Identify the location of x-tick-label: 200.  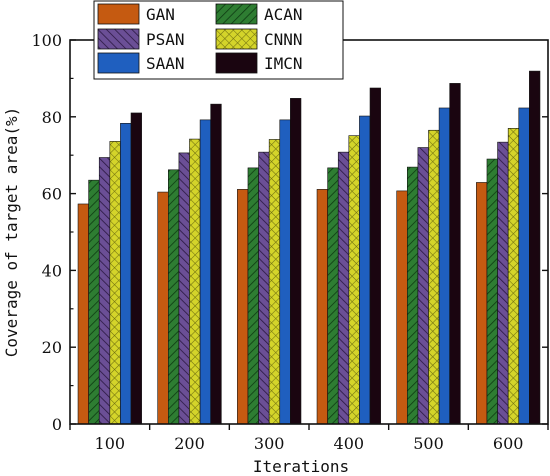
(189, 443).